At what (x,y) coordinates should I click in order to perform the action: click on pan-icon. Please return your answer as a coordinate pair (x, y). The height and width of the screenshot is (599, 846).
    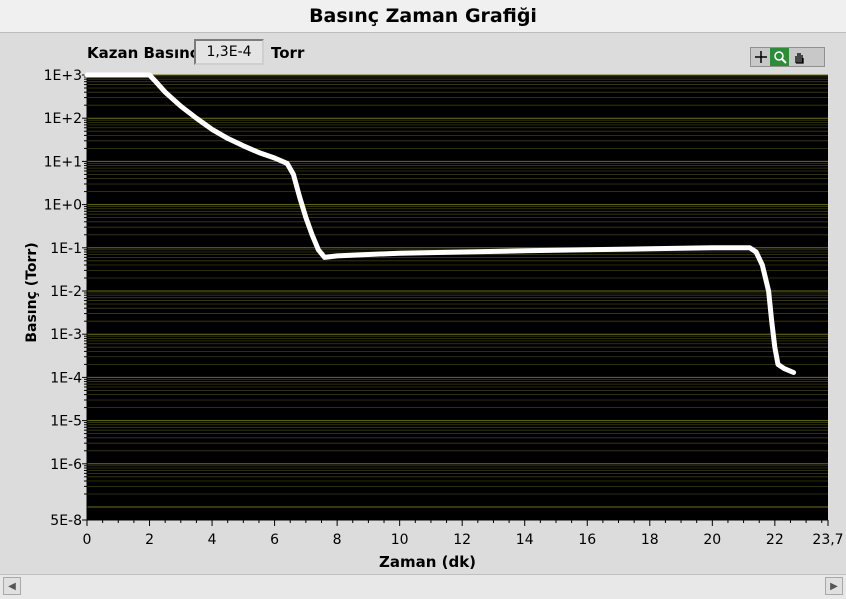
    Looking at the image, I should click on (798, 57).